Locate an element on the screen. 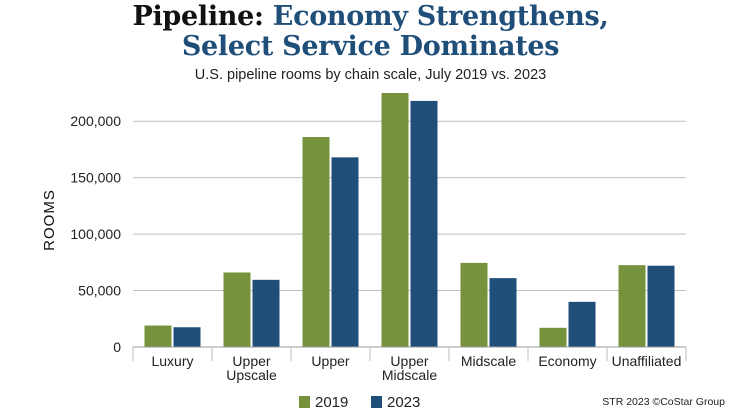 The height and width of the screenshot is (417, 741). source-credit: STR 2023 ©CoStar Group is located at coordinates (663, 402).